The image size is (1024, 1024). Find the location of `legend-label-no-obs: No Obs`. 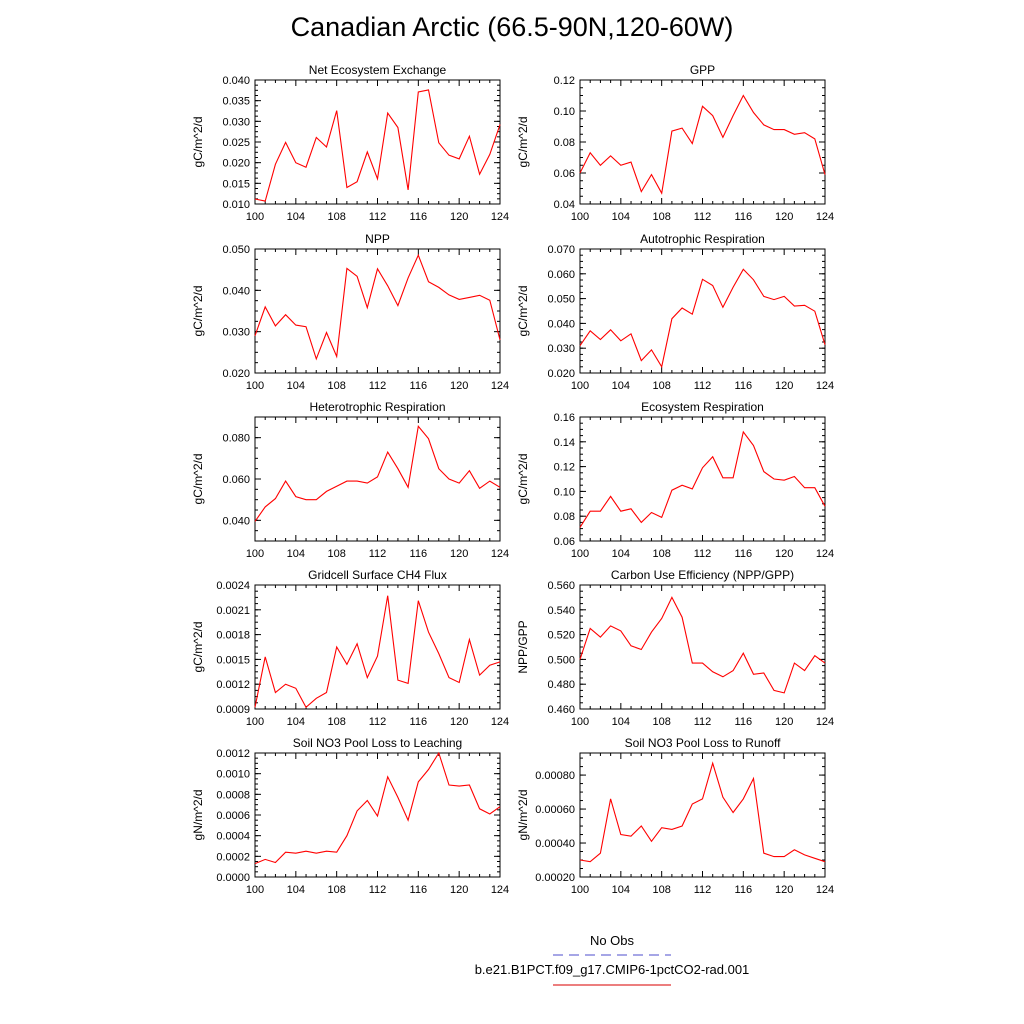

legend-label-no-obs: No Obs is located at coordinates (612, 940).